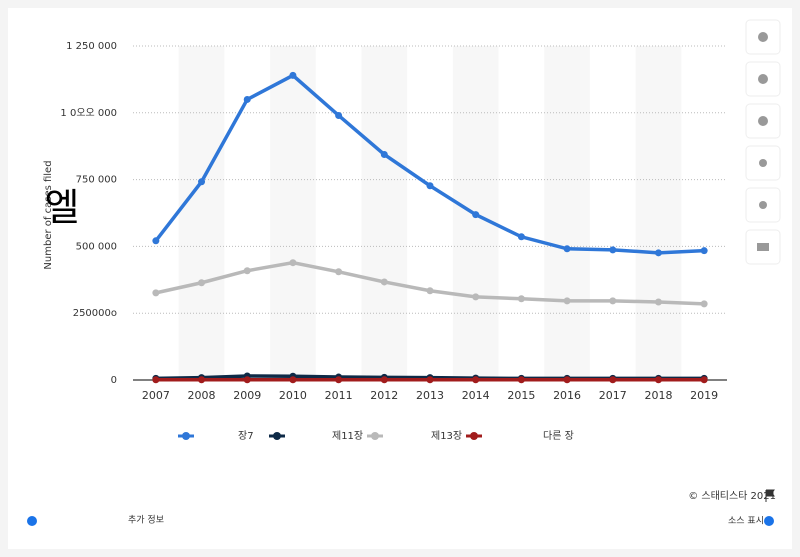  Describe the element at coordinates (763, 142) in the screenshot. I see `toolbar` at that location.